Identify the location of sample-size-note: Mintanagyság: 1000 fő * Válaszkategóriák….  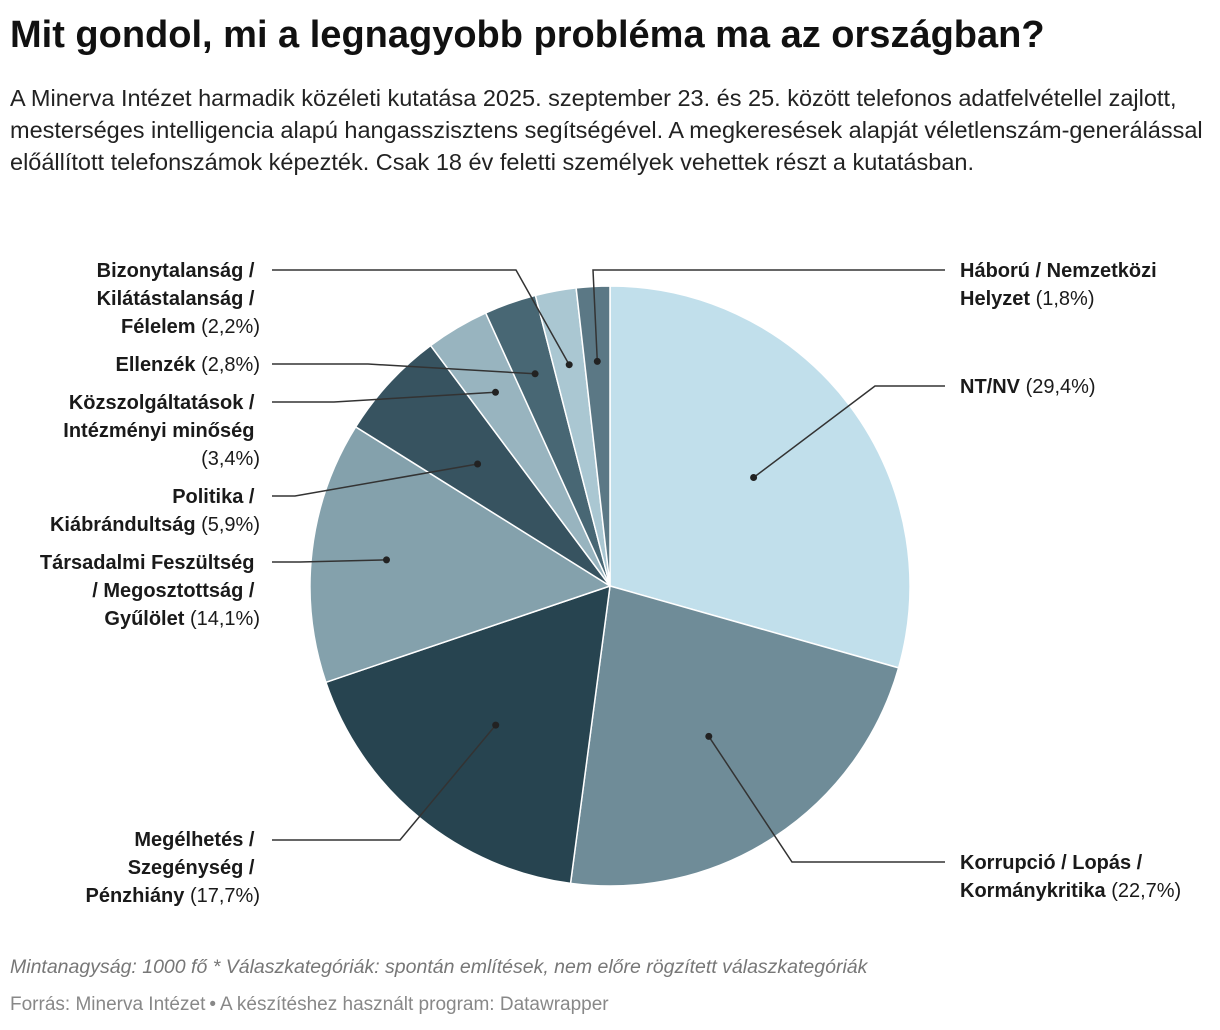
(439, 967).